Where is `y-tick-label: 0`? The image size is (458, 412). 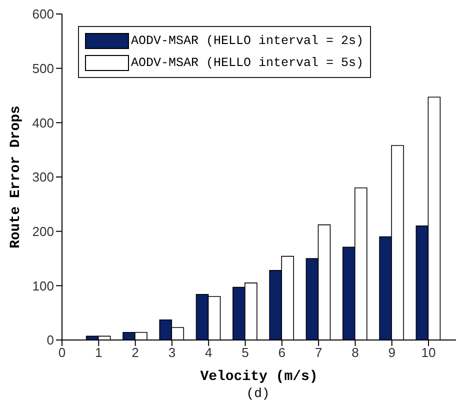
y-tick-label: 0 is located at coordinates (50, 340).